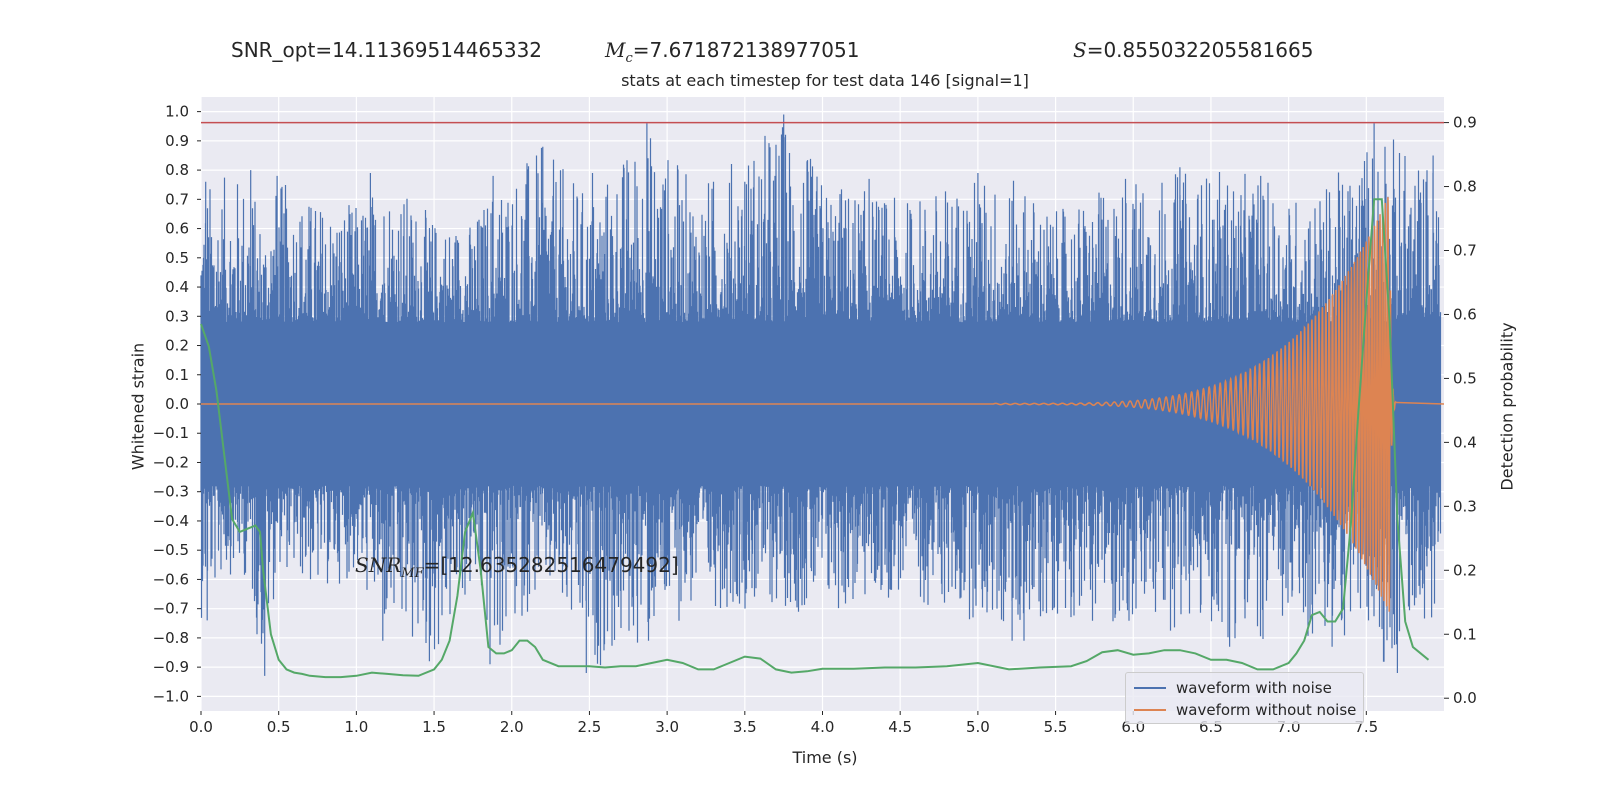 This screenshot has height=800, width=1600. What do you see at coordinates (177, 141) in the screenshot?
I see `y-left-tick-label: 0.9` at bounding box center [177, 141].